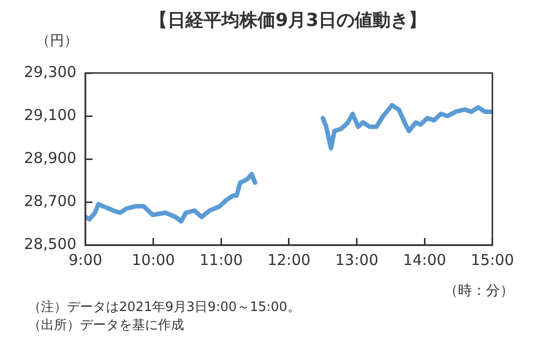 Image resolution: width=536 pixels, height=341 pixels. Describe the element at coordinates (50, 157) in the screenshot. I see `y-tick-label: 28,900` at that location.